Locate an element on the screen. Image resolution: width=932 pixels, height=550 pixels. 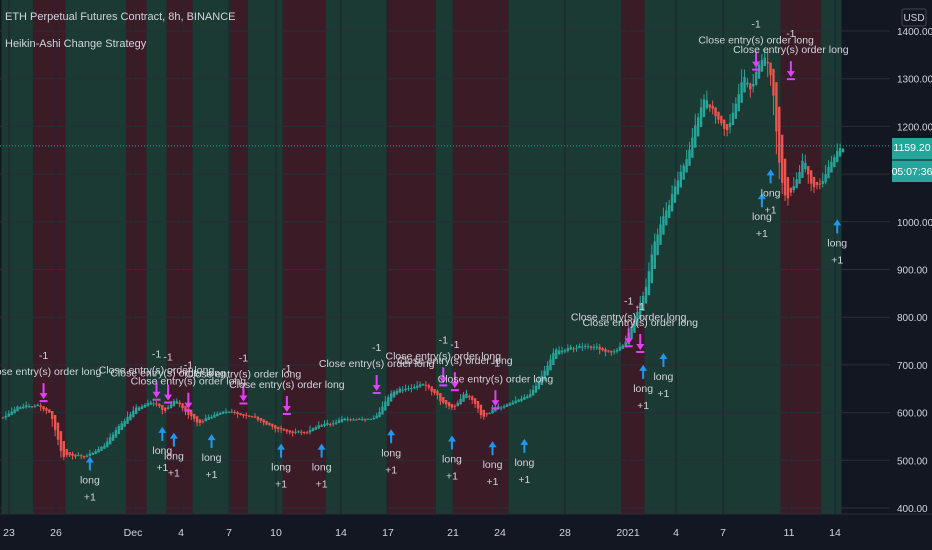
indicator-title: Heikin-Ashi Change Strategy is located at coordinates (76, 44).